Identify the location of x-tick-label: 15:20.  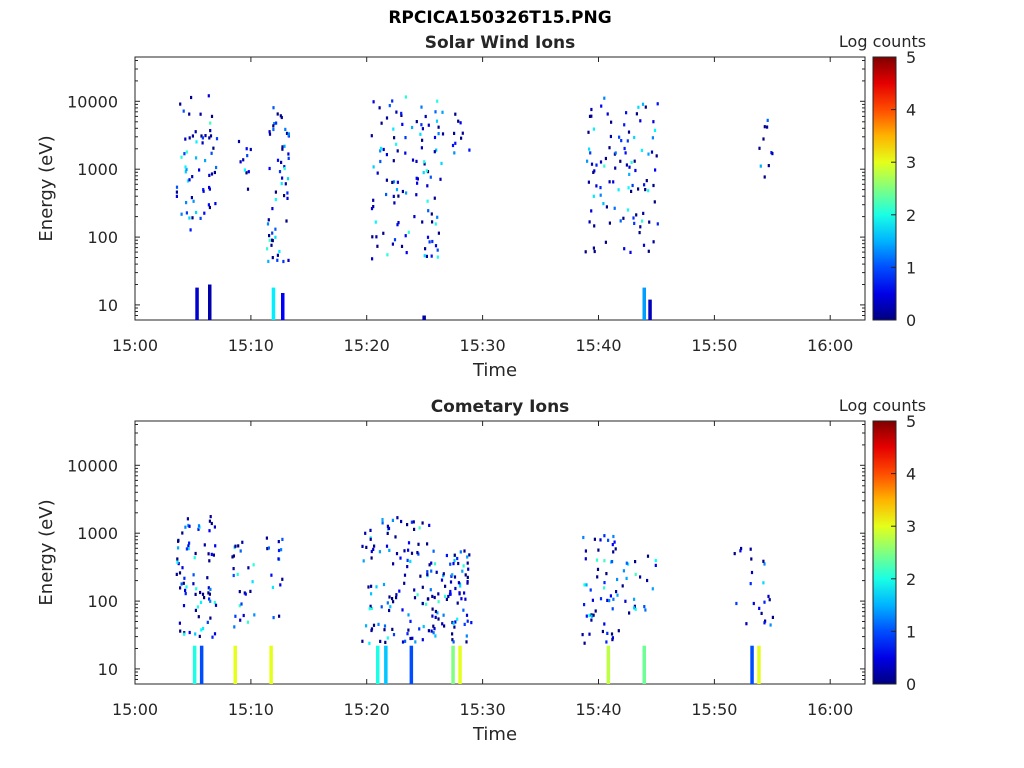
(367, 709).